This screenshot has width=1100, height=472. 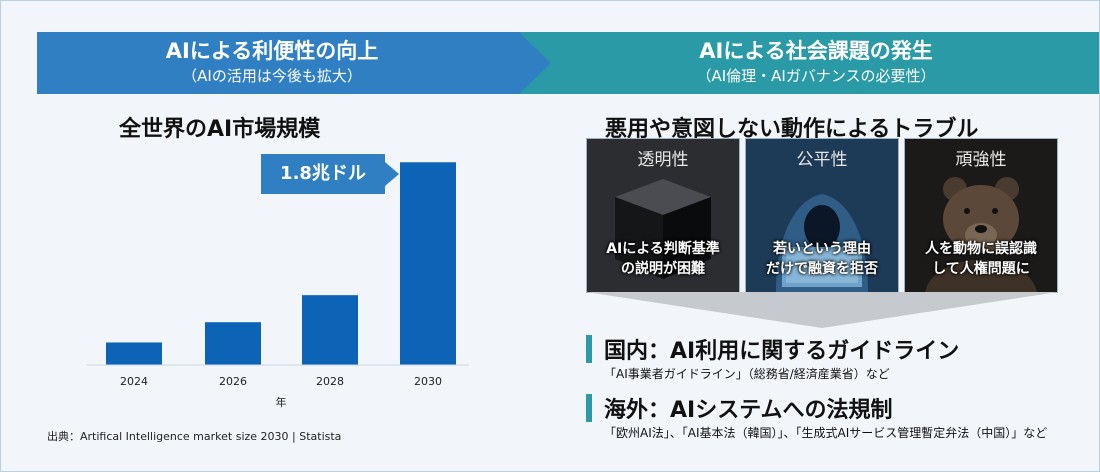 I want to click on card-fairness: 公平性 若いという理由 だけで融資を拒否, so click(x=822, y=215).